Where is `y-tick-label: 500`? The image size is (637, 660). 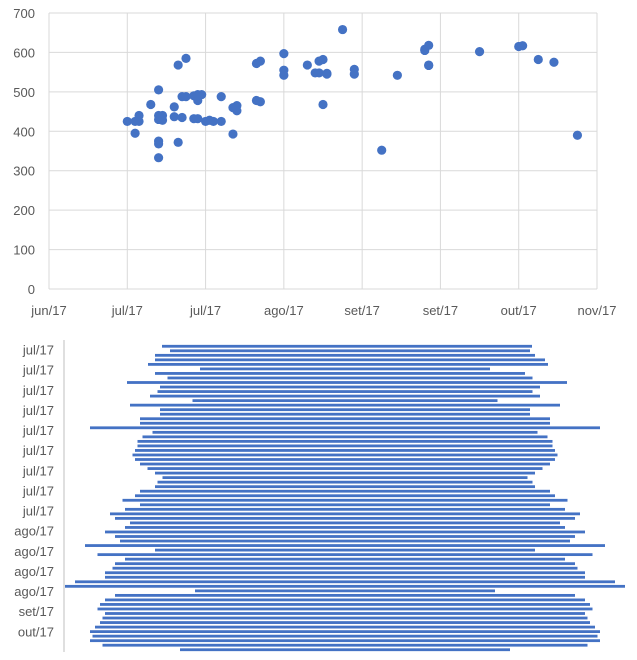
y-tick-label: 500 is located at coordinates (24, 92).